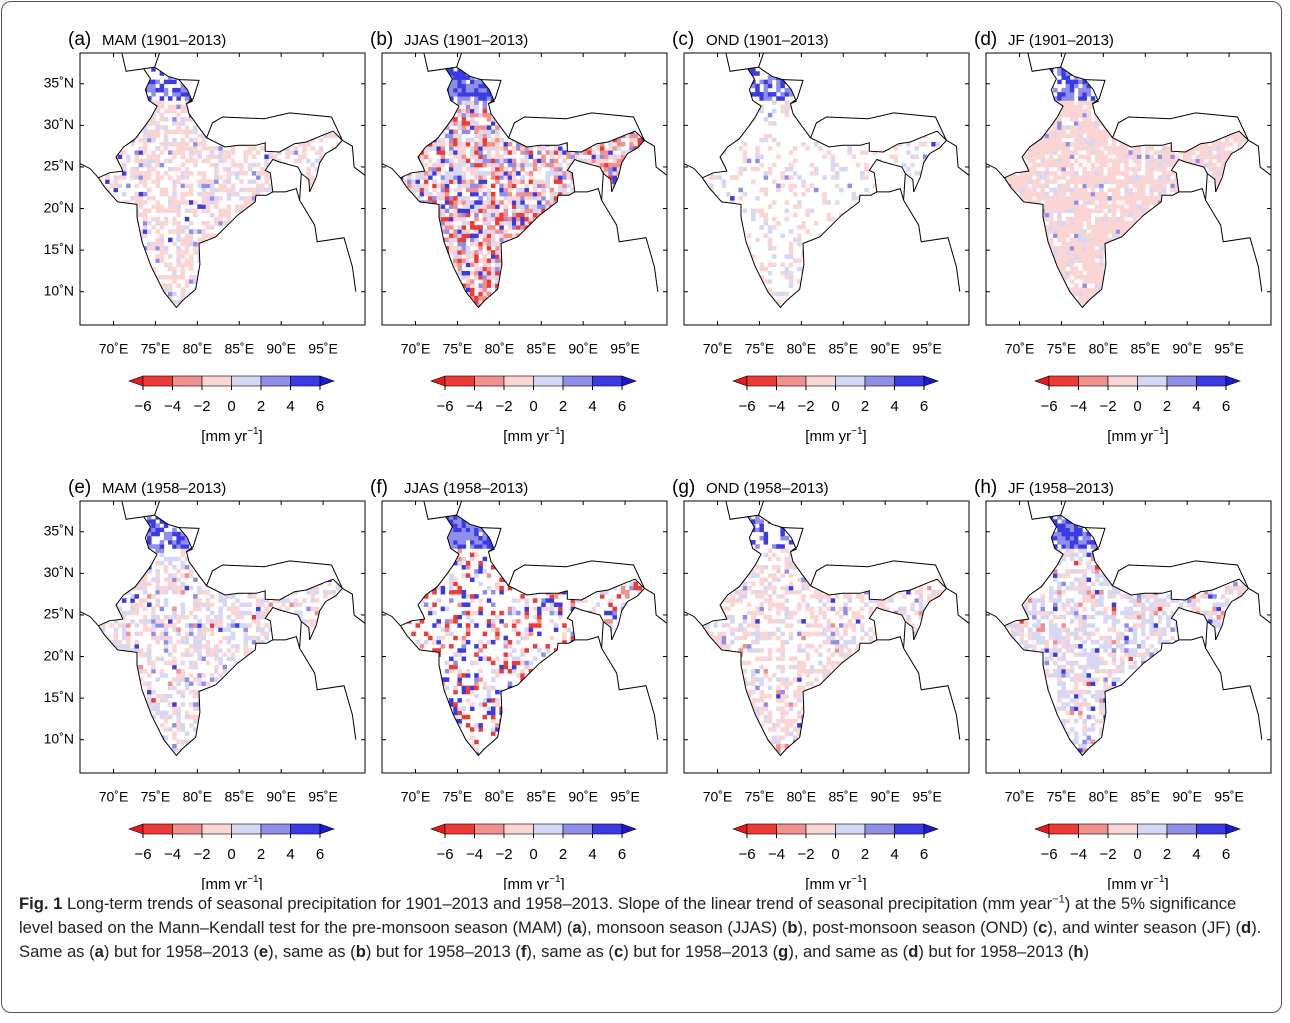 The height and width of the screenshot is (1023, 1290). What do you see at coordinates (59, 207) in the screenshot?
I see `y-tick-label: 20˚N` at bounding box center [59, 207].